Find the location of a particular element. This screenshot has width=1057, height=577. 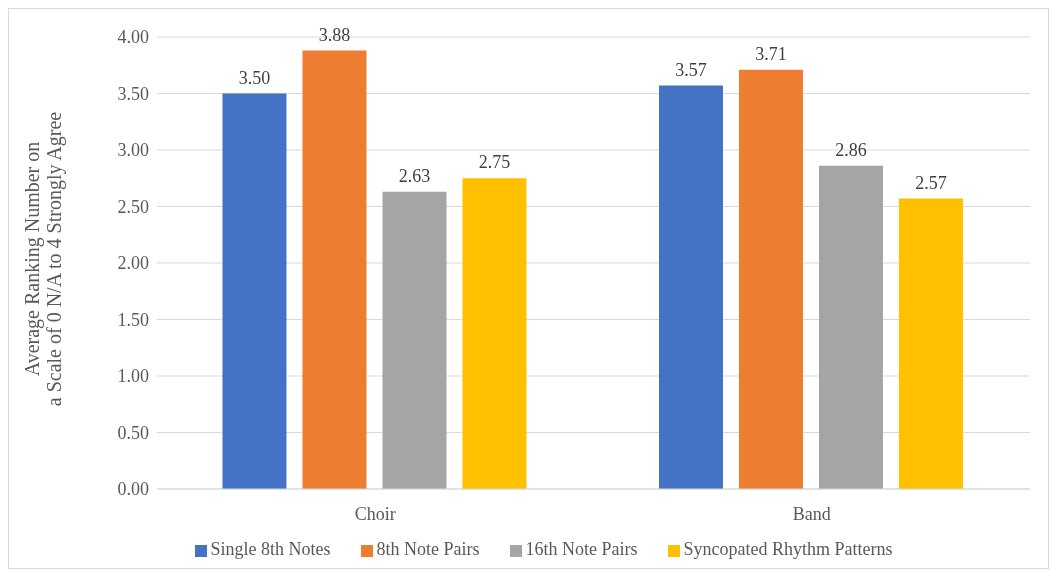

data-label: 2.86 is located at coordinates (851, 149).